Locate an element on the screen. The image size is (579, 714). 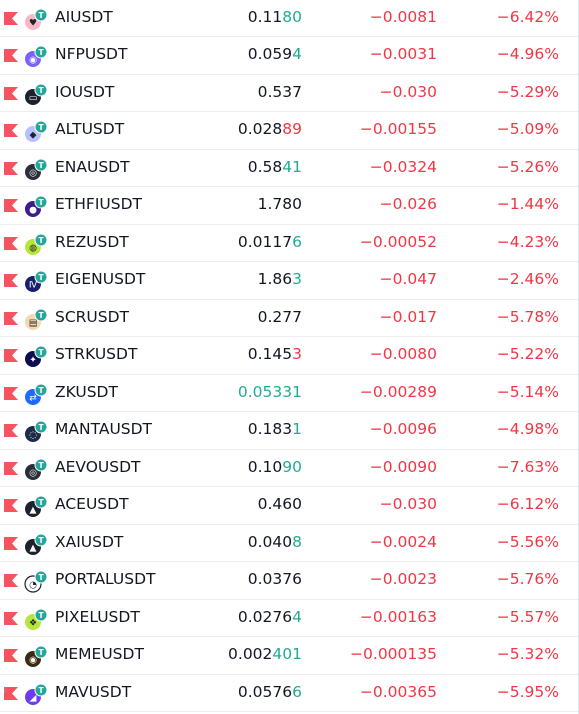
price-base: 0.537 is located at coordinates (279, 91).